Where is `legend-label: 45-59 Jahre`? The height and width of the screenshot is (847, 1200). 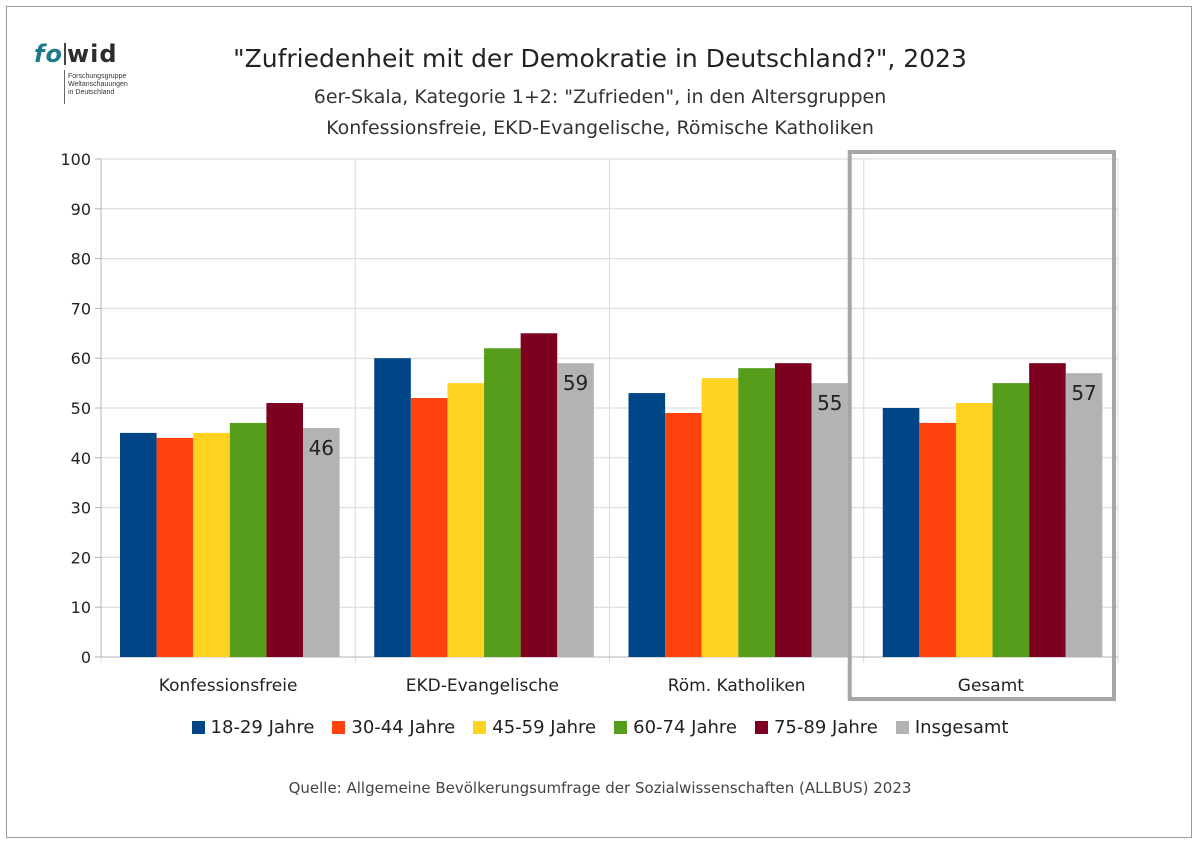
legend-label: 45-59 Jahre is located at coordinates (544, 727).